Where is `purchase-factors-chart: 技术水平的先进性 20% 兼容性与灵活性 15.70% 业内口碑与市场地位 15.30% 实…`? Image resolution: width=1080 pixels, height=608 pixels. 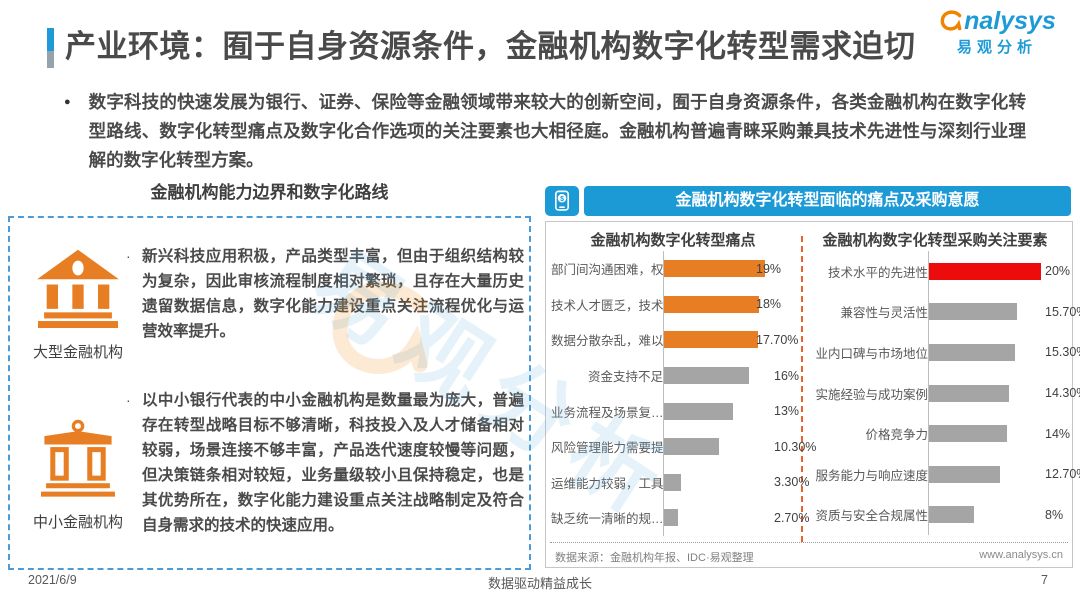
purchase-factors-chart: 技术水平的先进性 20% 兼容性与灵活性 15.70% 业内口碑与市场地位 15.30% 实… is located at coordinates (944, 393).